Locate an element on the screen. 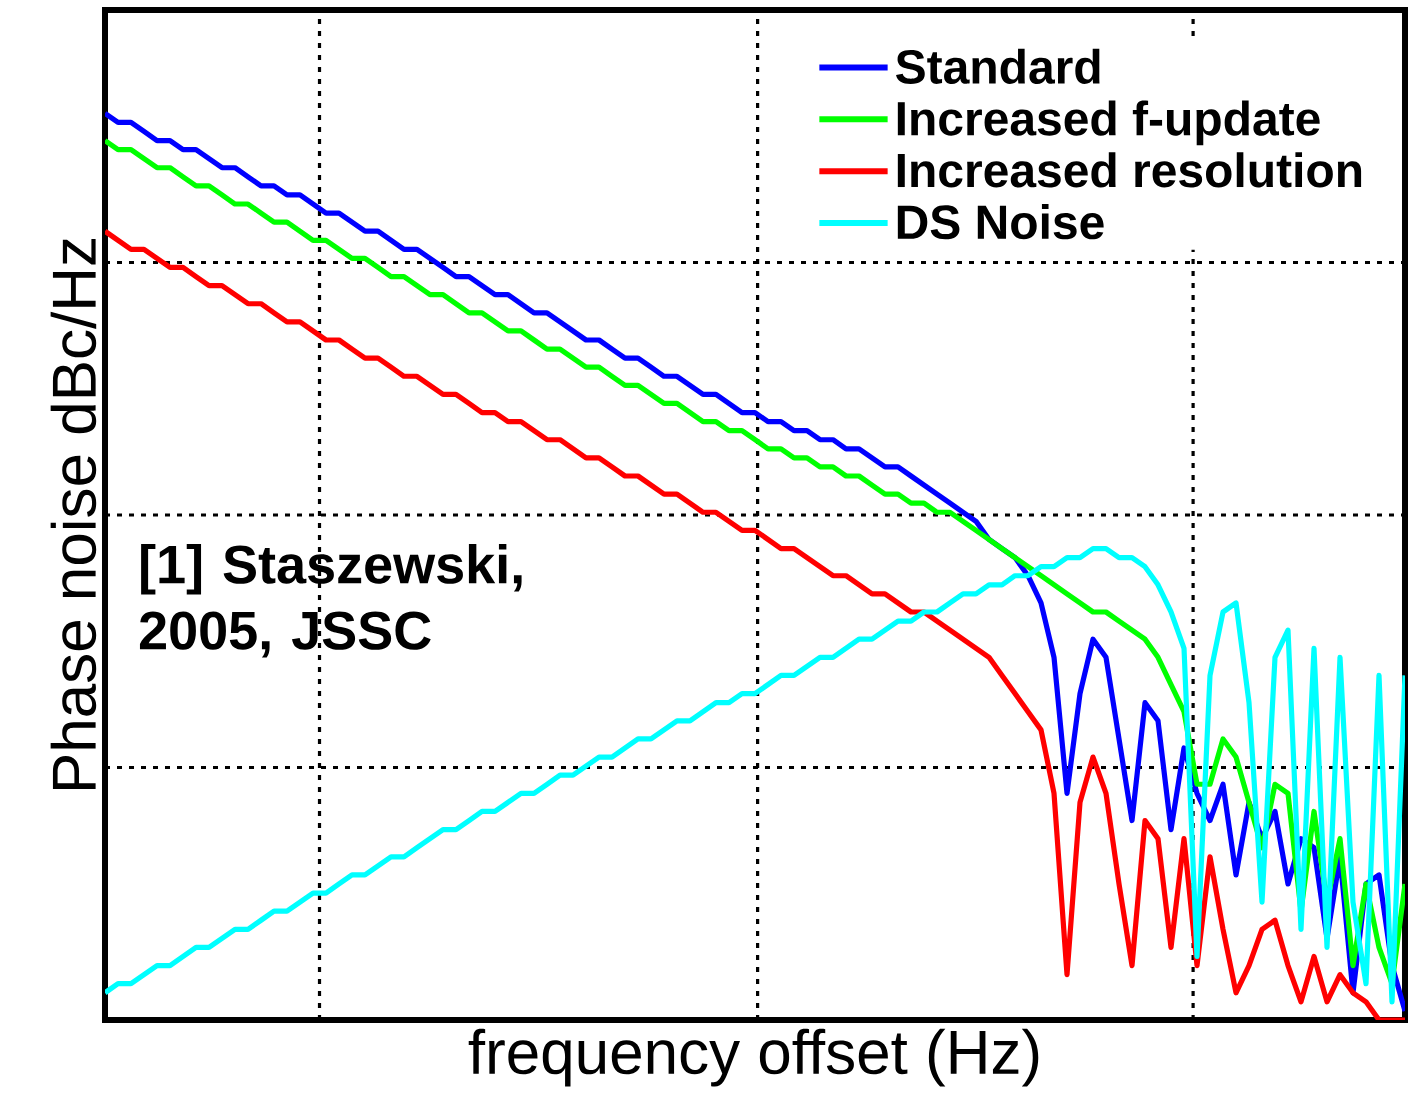 This screenshot has height=1114, width=1410. x-axis-title: frequency offset (Hz) is located at coordinates (753, 1057).